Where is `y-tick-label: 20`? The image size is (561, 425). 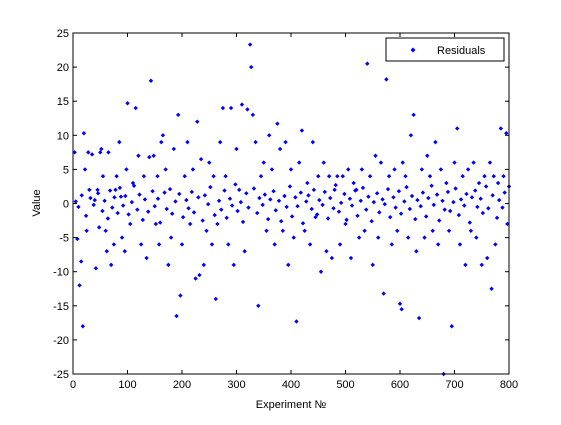
y-tick-label: 20 is located at coordinates (63, 68).